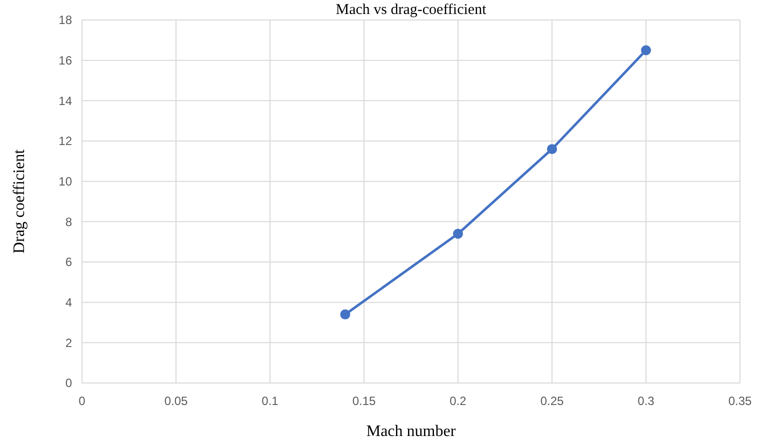 The image size is (768, 446). Describe the element at coordinates (65, 20) in the screenshot. I see `y-tick-label: 18` at that location.